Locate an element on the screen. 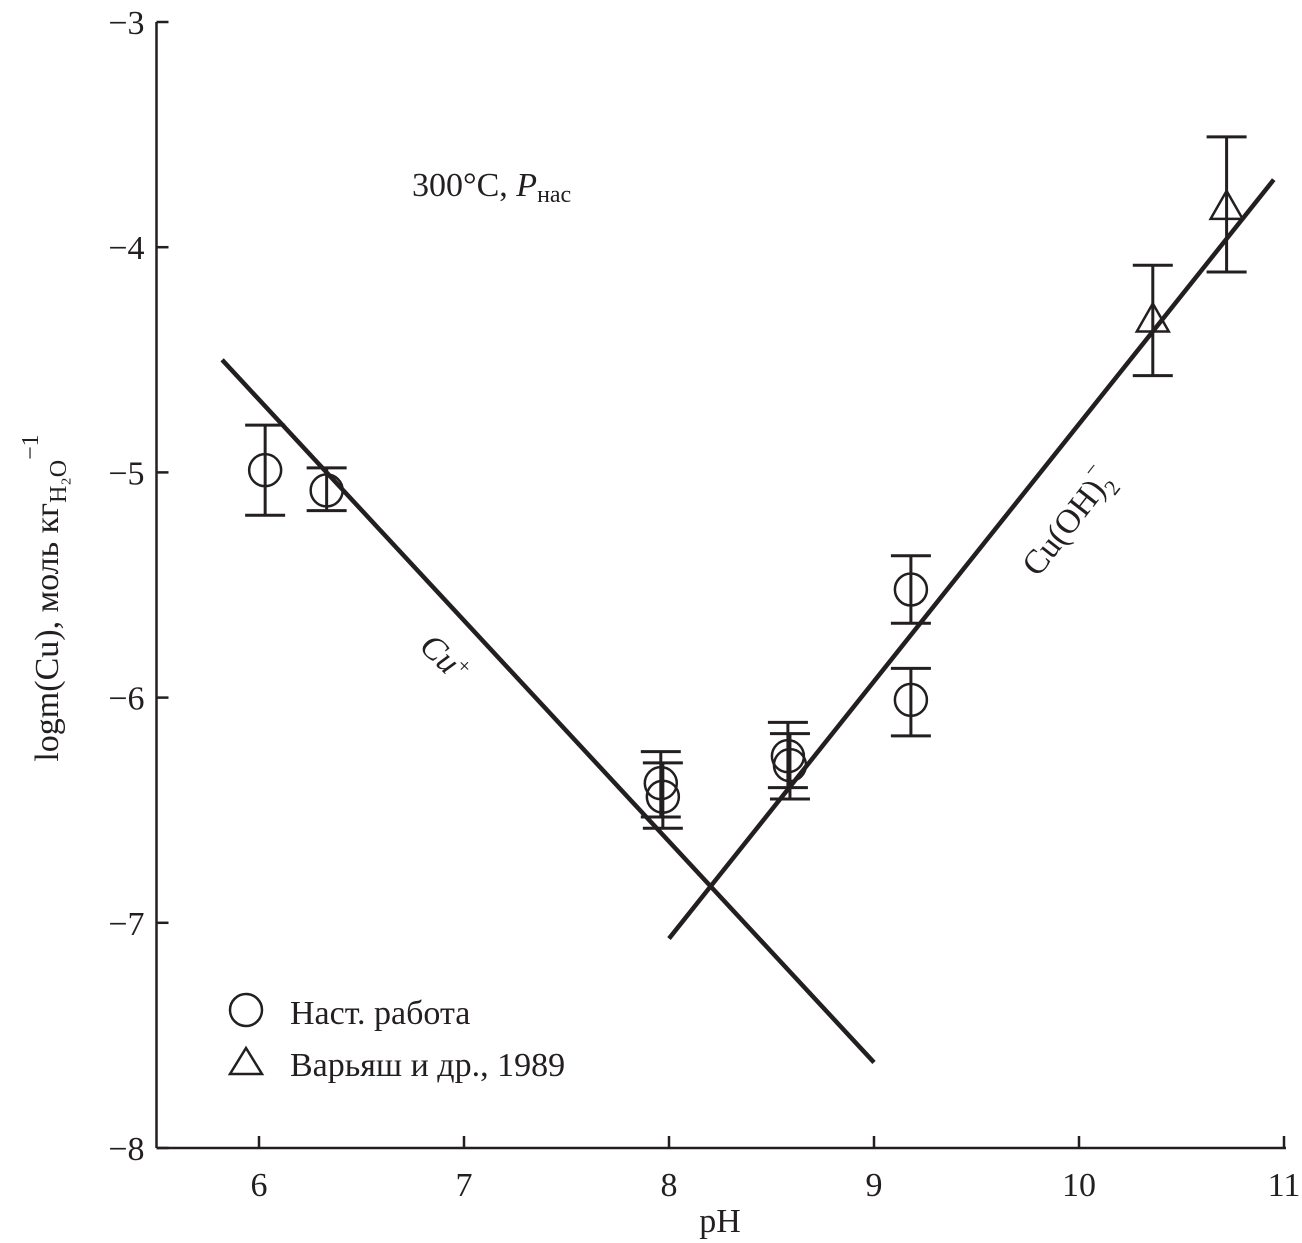  x-axis-label: pH is located at coordinates (720, 1221).